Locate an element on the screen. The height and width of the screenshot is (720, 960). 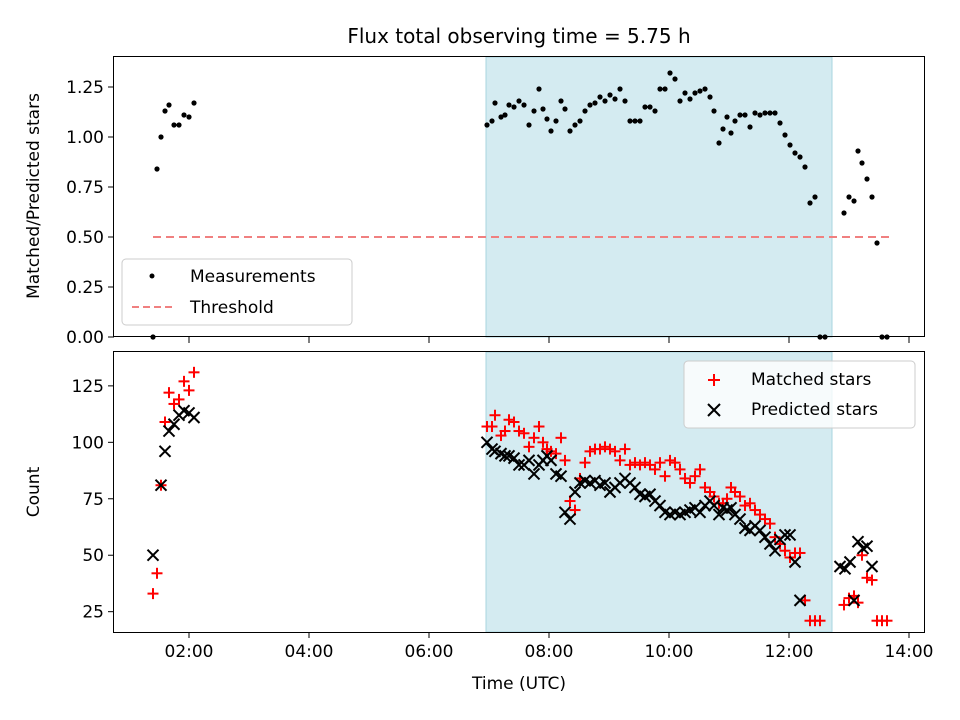
top-y-tick-label: 0.50 is located at coordinates (85, 238).